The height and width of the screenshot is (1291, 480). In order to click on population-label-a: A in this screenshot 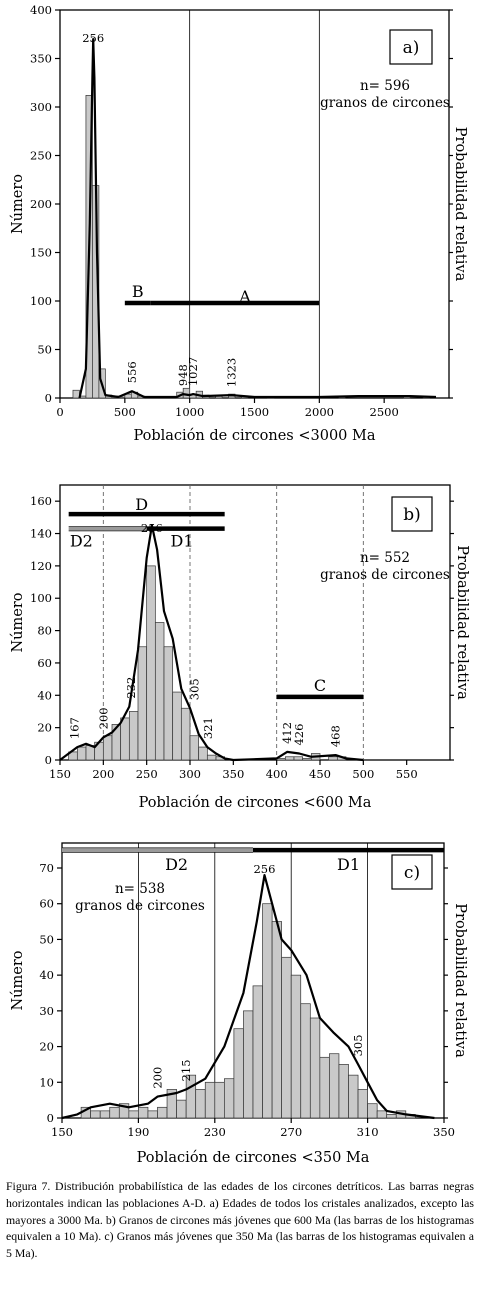, I will do `click(244, 296)`.